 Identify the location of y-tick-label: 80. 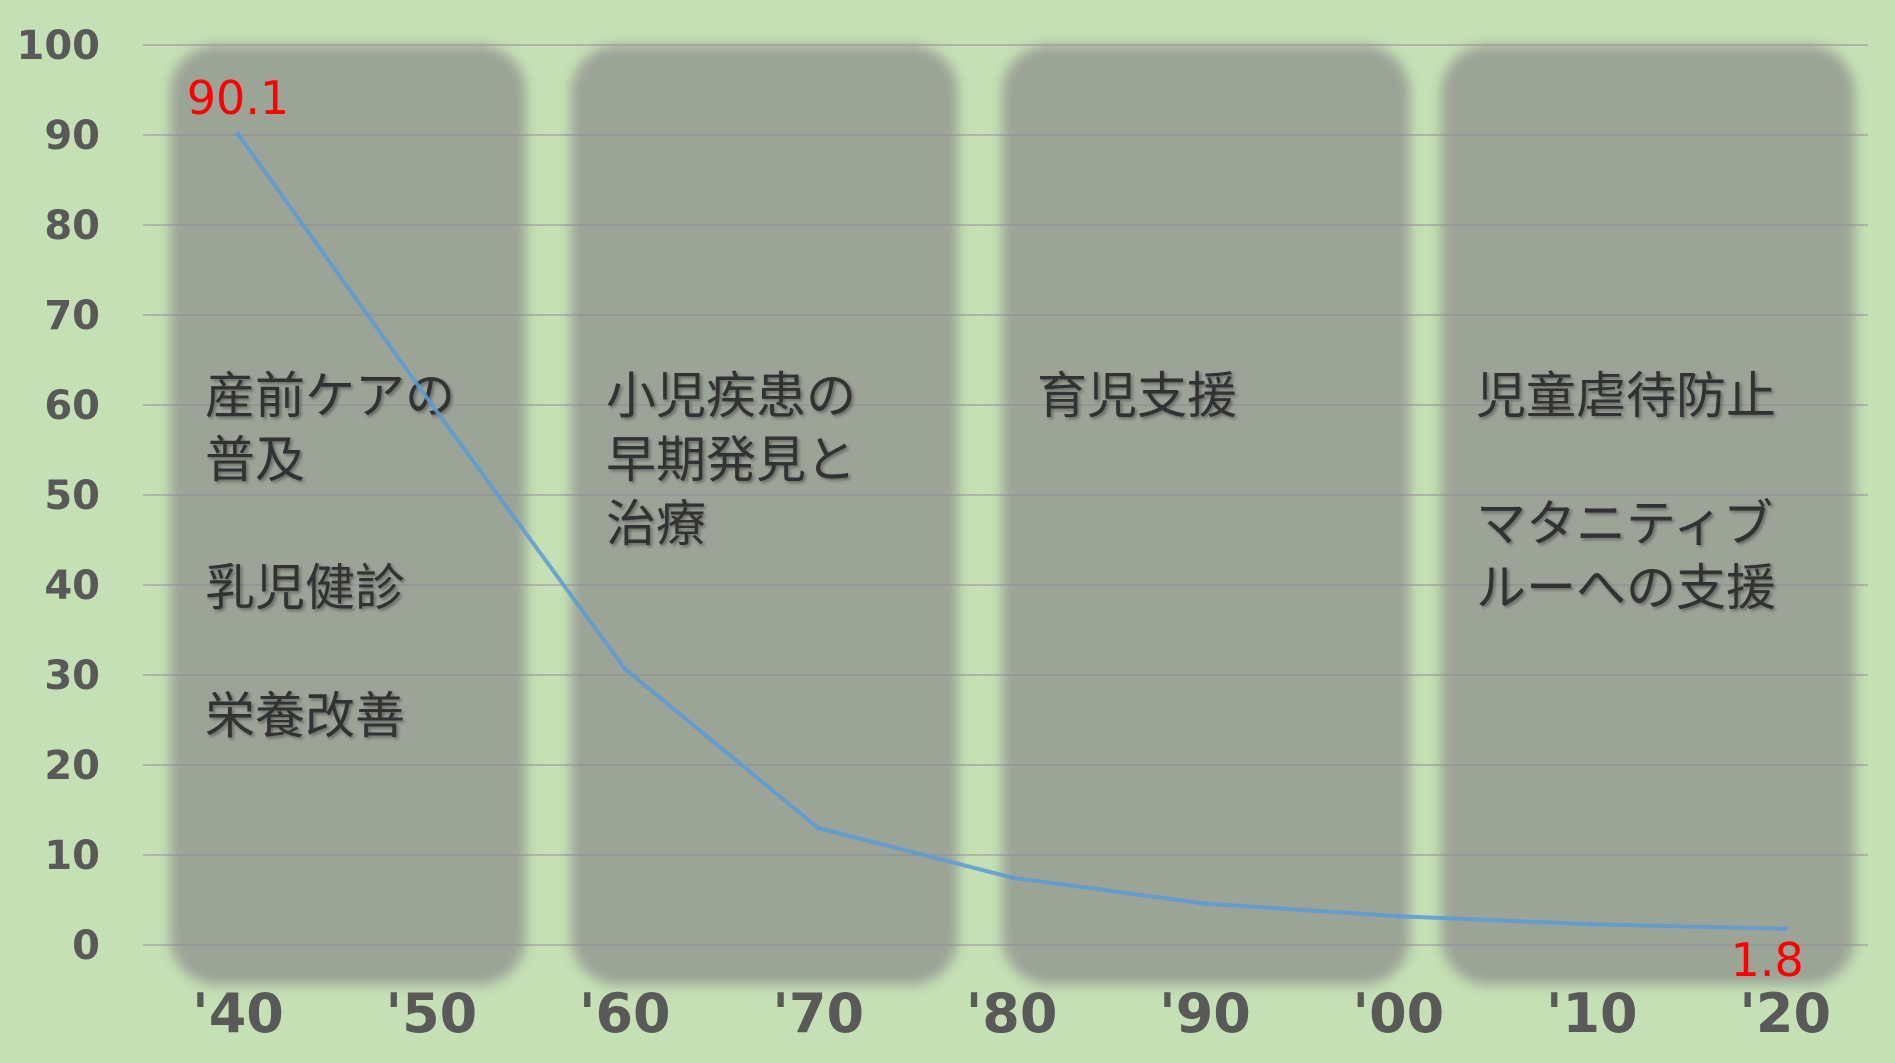
(72, 226).